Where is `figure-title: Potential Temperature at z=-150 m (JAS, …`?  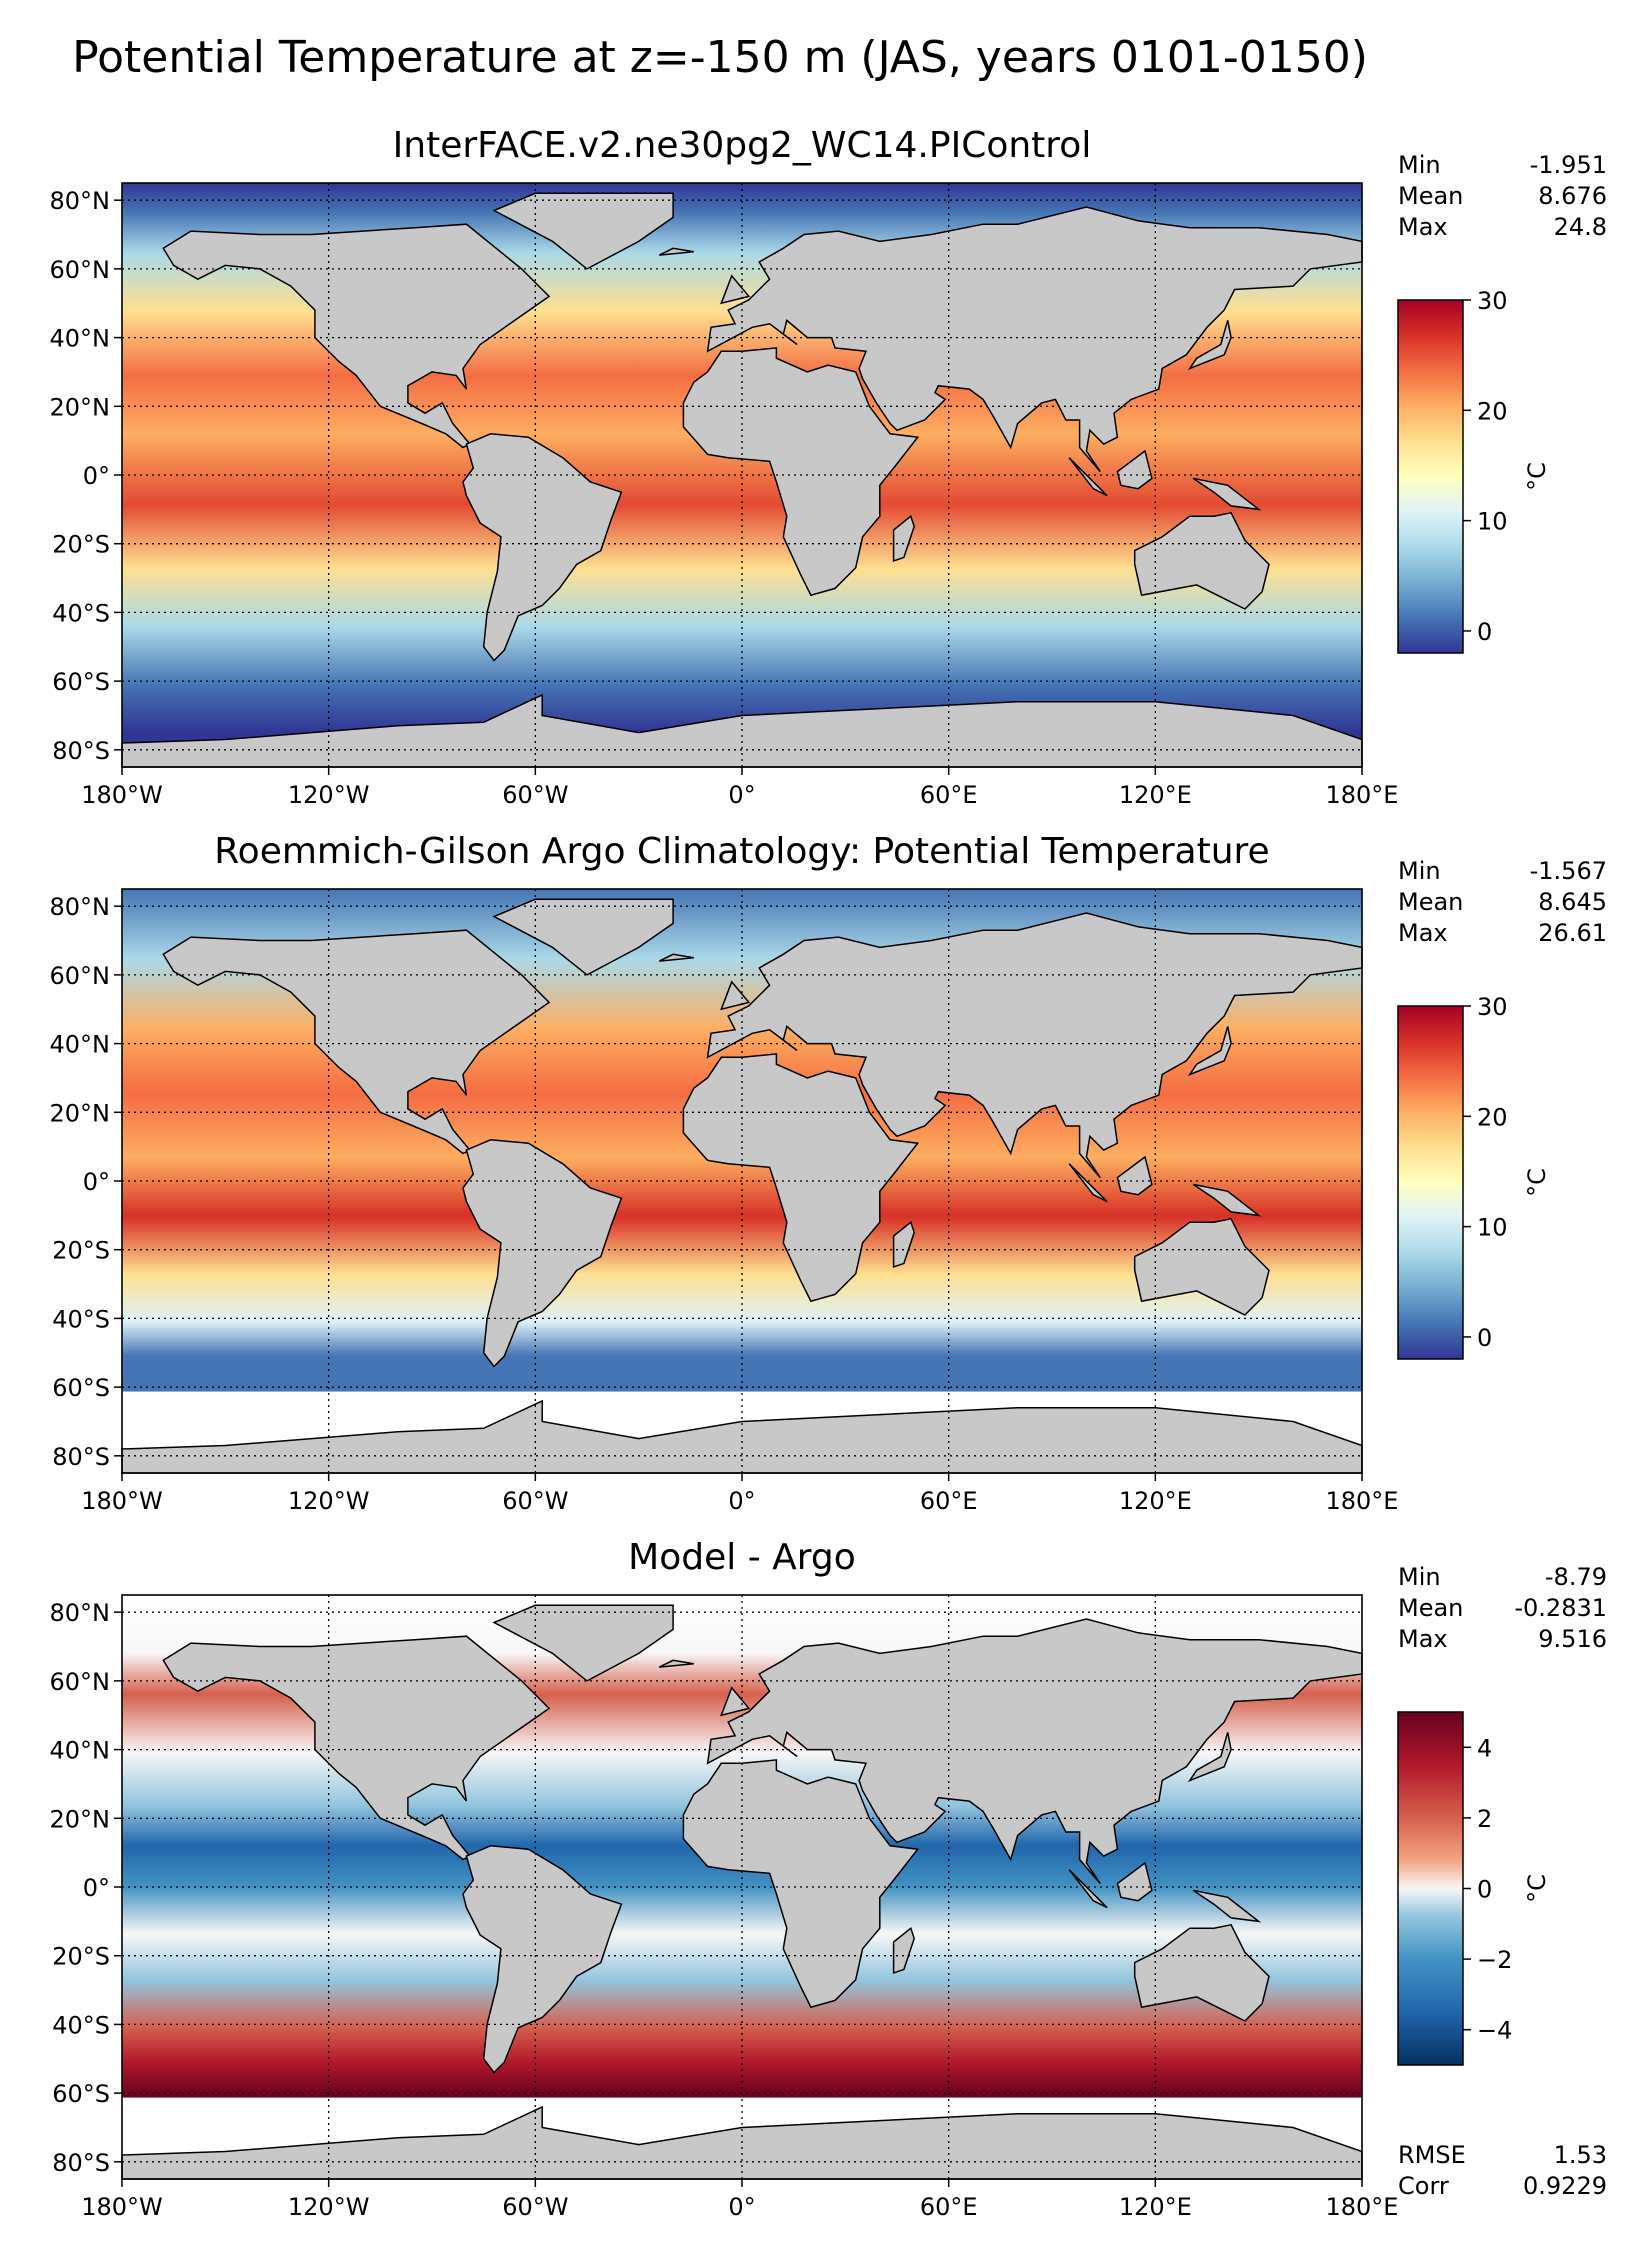 figure-title: Potential Temperature at z=-150 m (JAS, … is located at coordinates (720, 57).